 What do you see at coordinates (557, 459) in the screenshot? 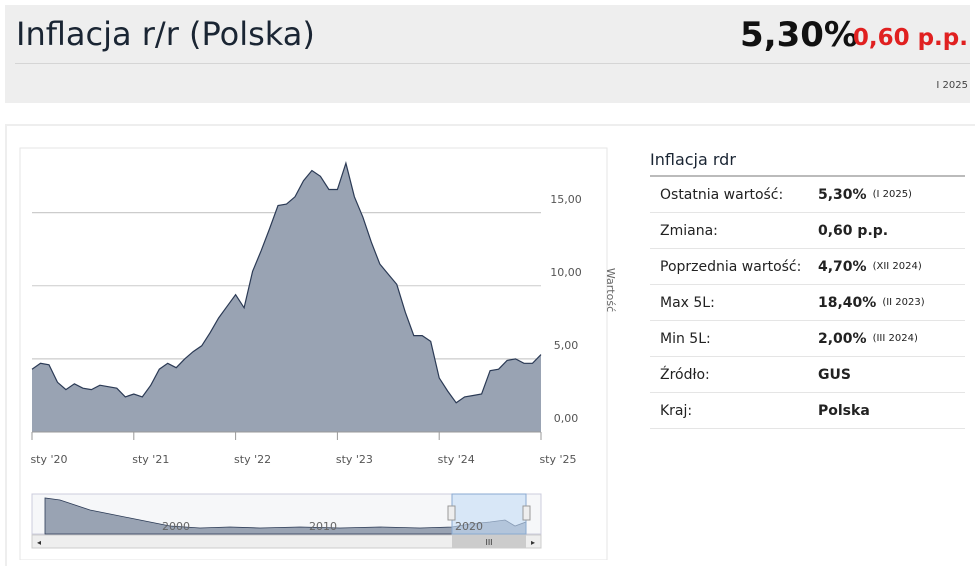
I see `x-tick-label: sty '25` at bounding box center [557, 459].